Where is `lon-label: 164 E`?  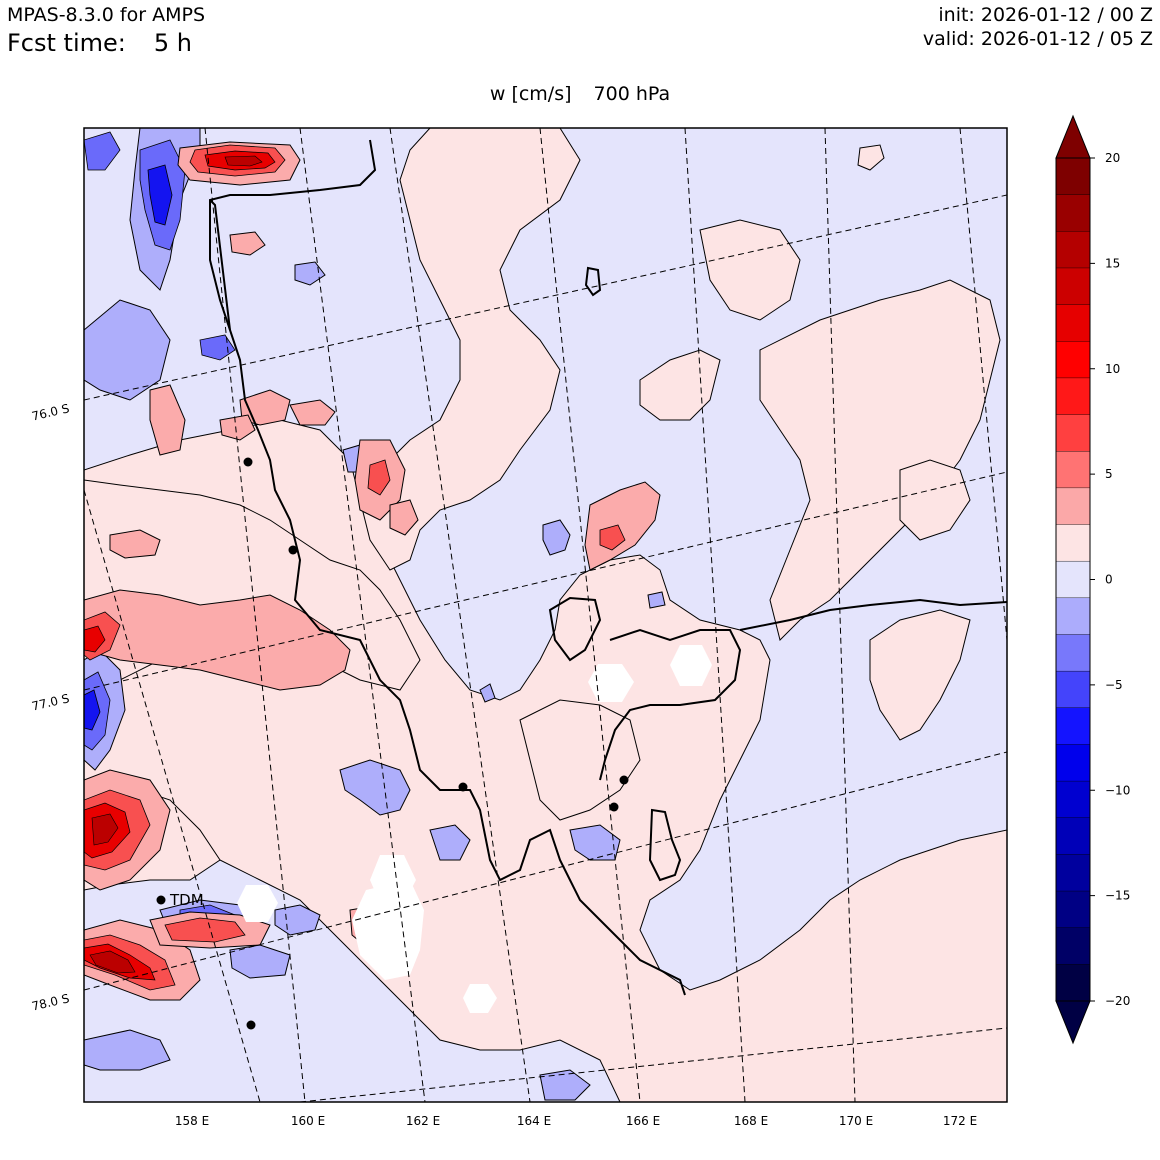 lon-label: 164 E is located at coordinates (534, 1121).